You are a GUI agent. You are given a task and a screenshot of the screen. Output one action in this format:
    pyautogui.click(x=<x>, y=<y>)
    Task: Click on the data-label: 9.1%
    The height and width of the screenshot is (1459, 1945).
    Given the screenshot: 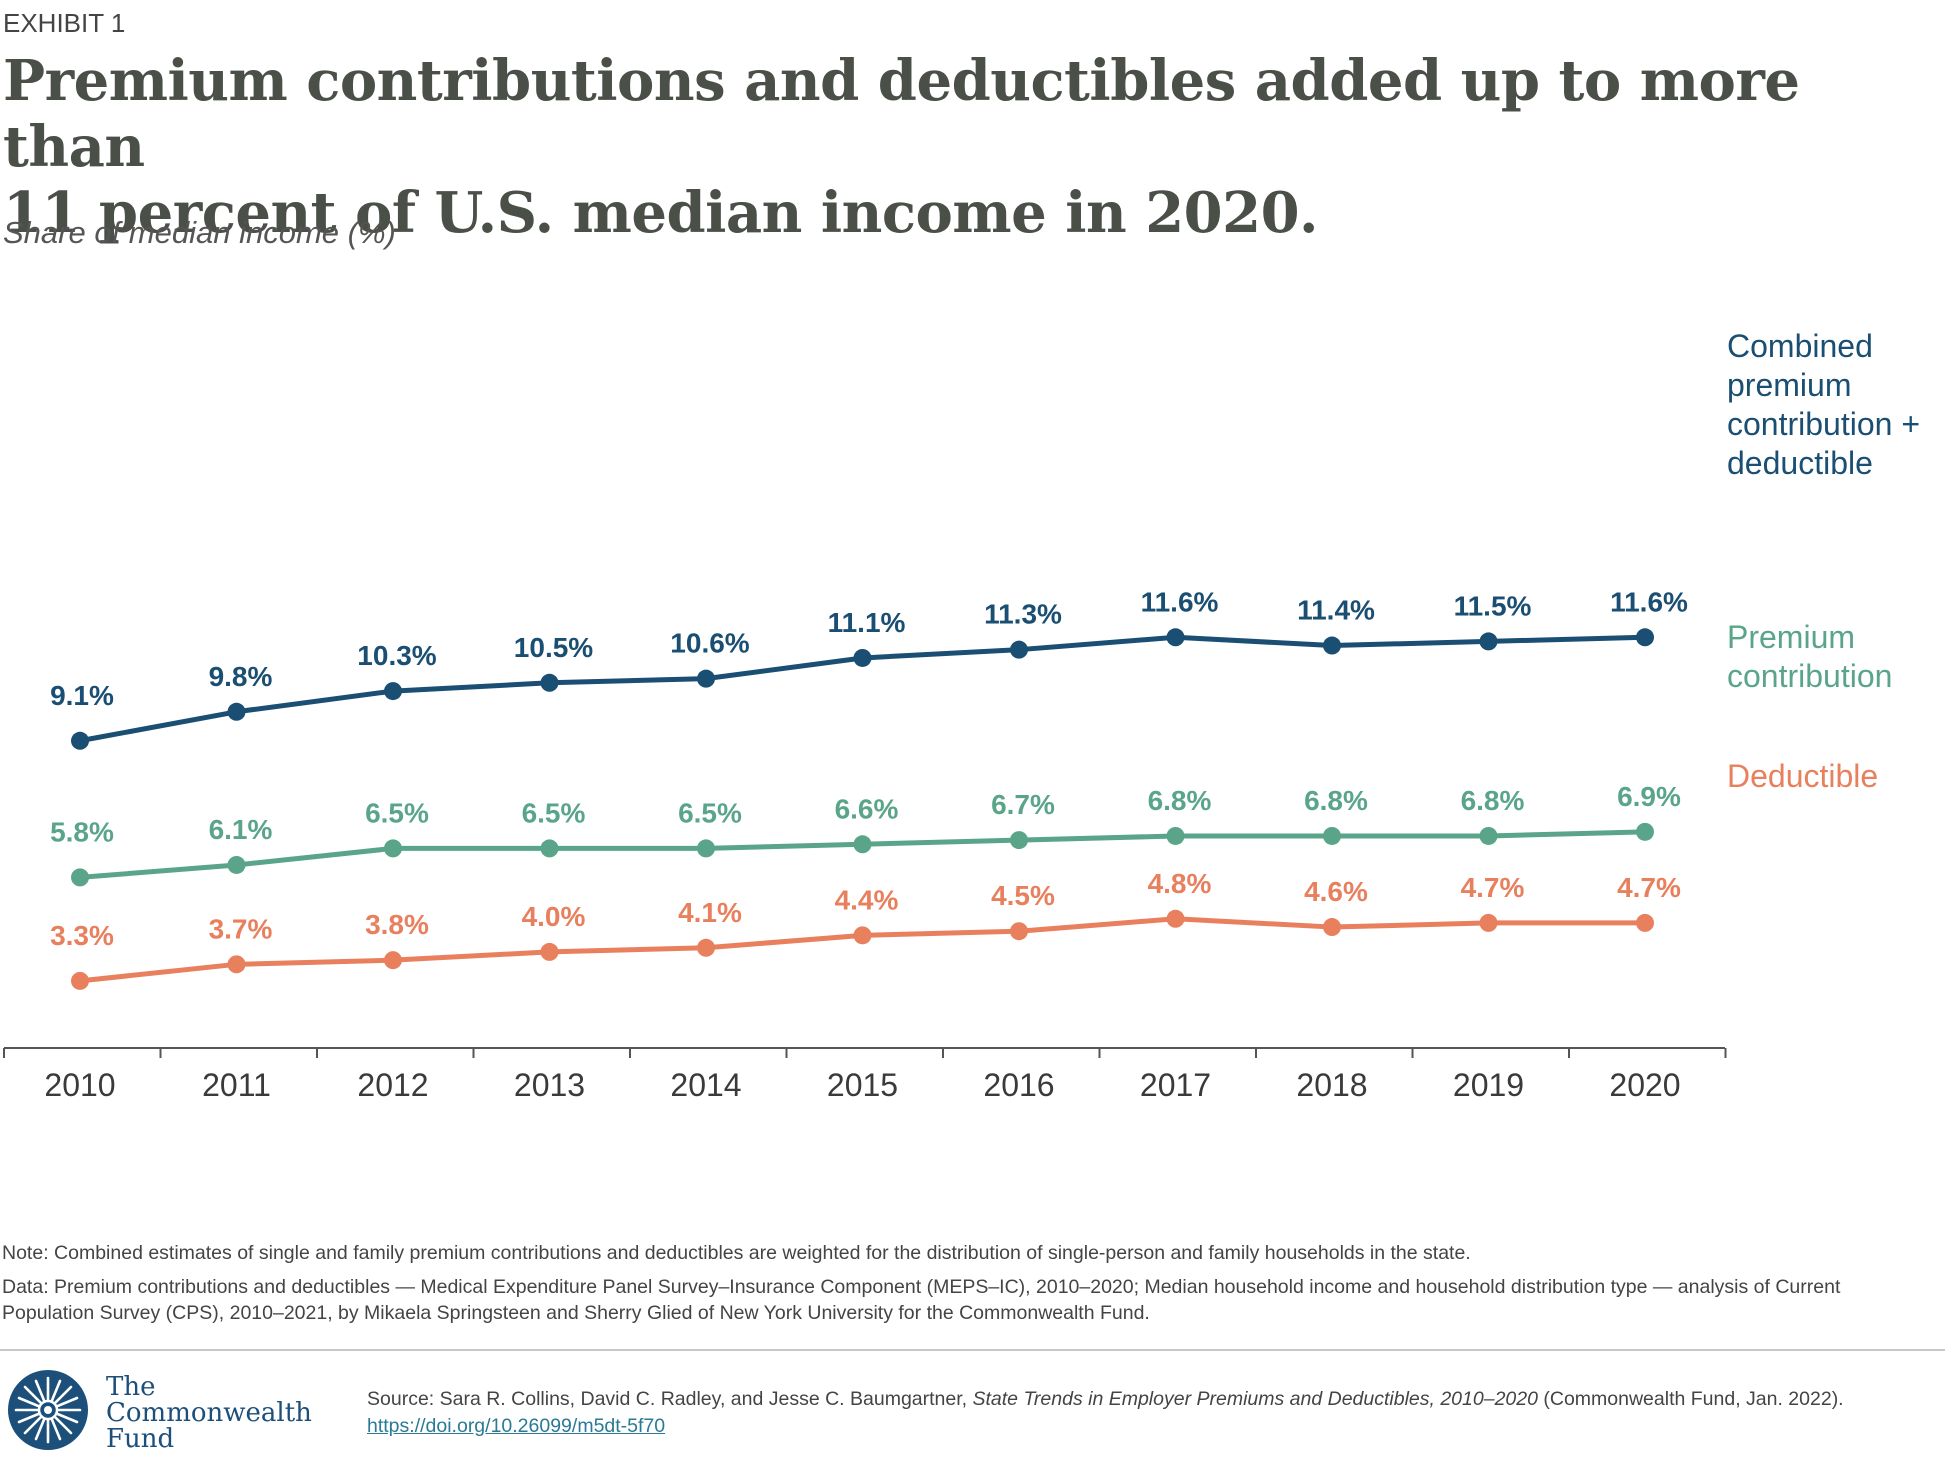 What is the action you would take?
    pyautogui.click(x=82, y=695)
    